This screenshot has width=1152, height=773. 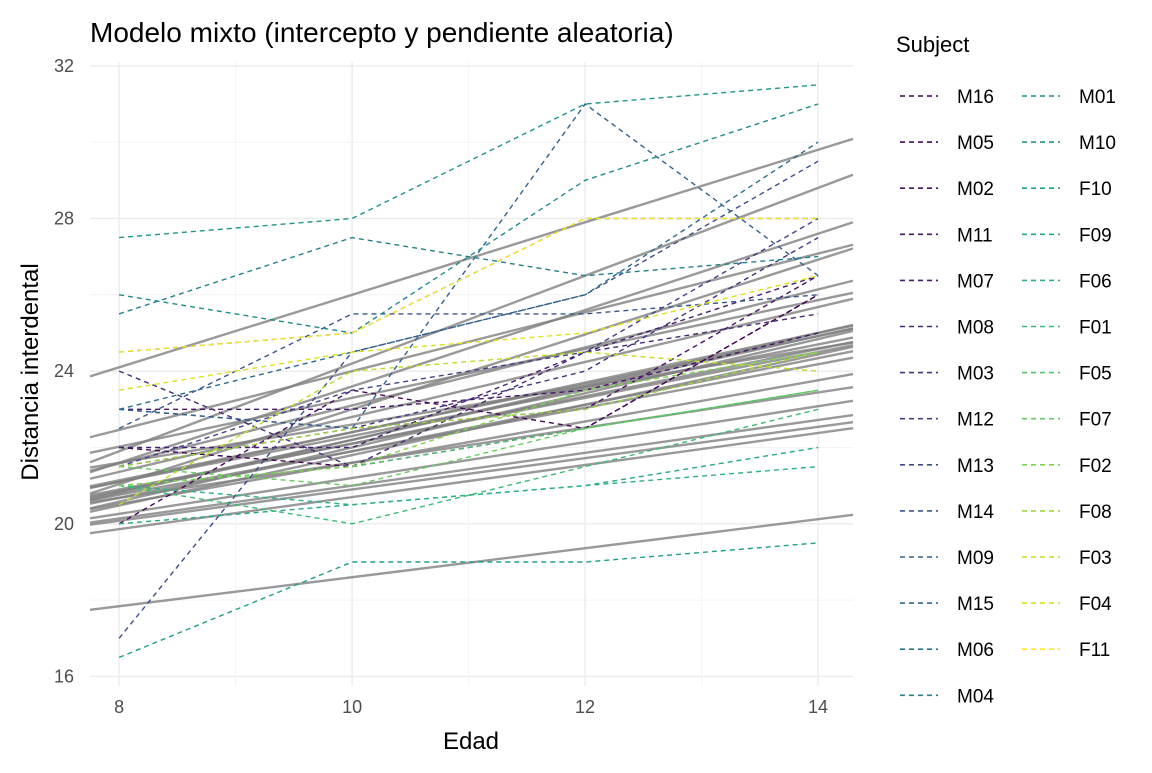 What do you see at coordinates (1097, 97) in the screenshot?
I see `legend-label-m01: M01` at bounding box center [1097, 97].